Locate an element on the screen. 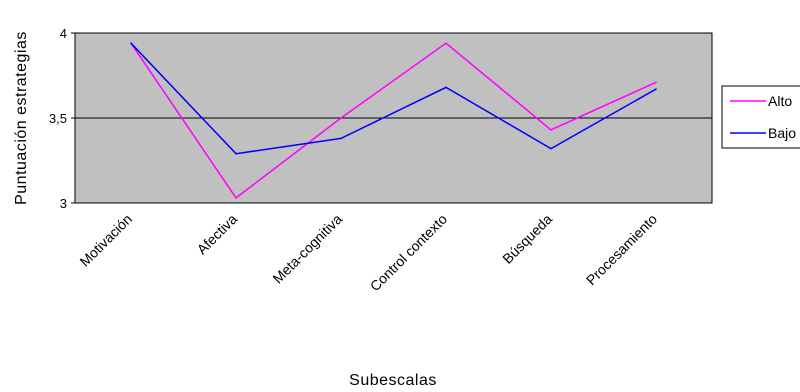 Image resolution: width=800 pixels, height=392 pixels. x-tick-label: Procesamiento is located at coordinates (621, 249).